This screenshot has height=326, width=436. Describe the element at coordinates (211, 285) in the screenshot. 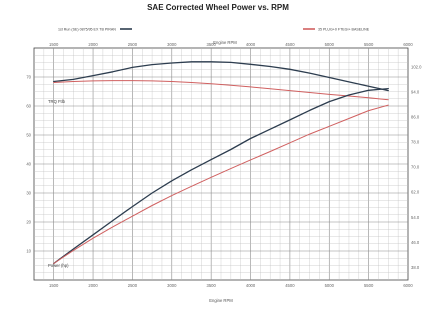

I see `x-tick-label-bottom: 3500` at that location.